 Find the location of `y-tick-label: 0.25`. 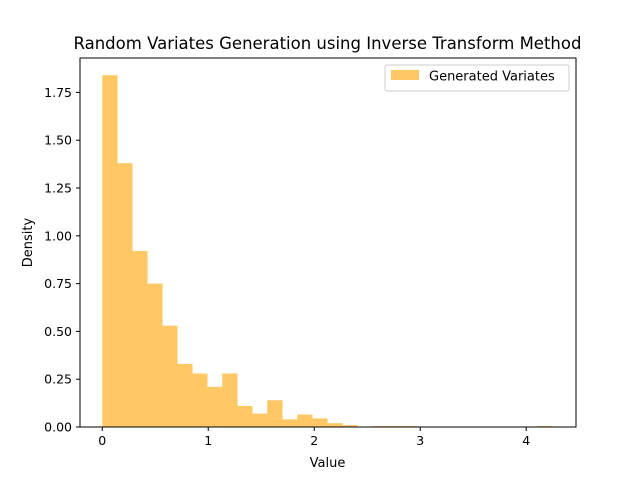

y-tick-label: 0.25 is located at coordinates (58, 379).